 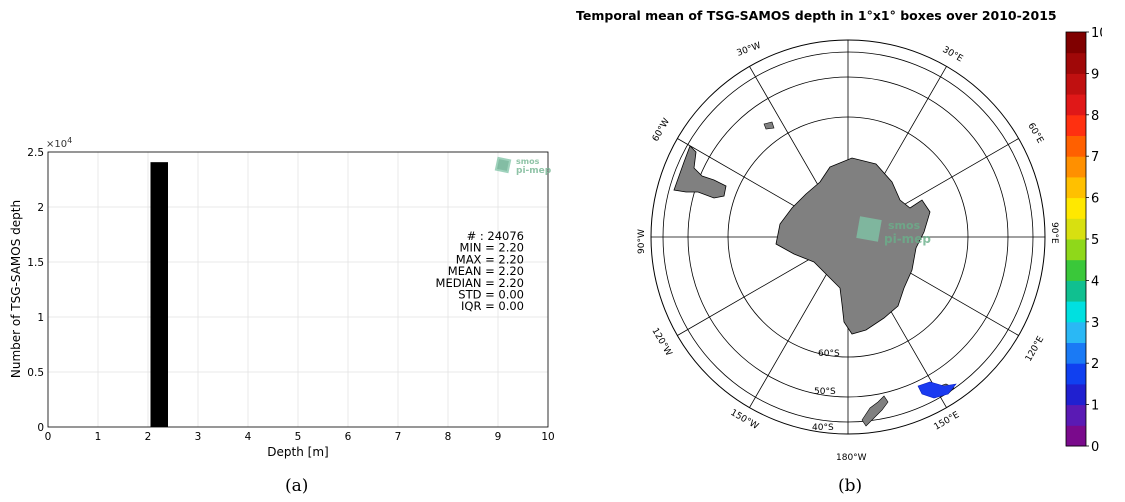 I want to click on x-tick-label: 9, so click(x=498, y=437).